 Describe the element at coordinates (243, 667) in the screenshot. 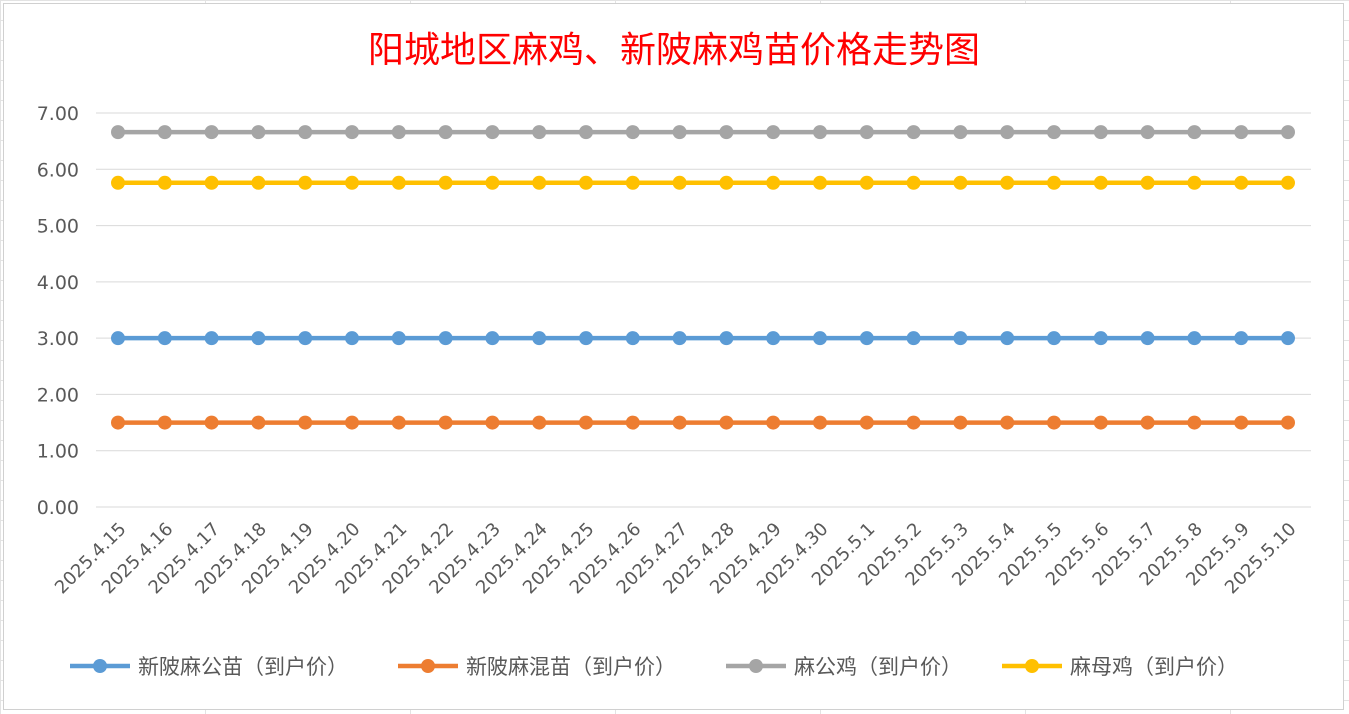

I see `legend-label: 新陂麻公苗（到户价）` at that location.